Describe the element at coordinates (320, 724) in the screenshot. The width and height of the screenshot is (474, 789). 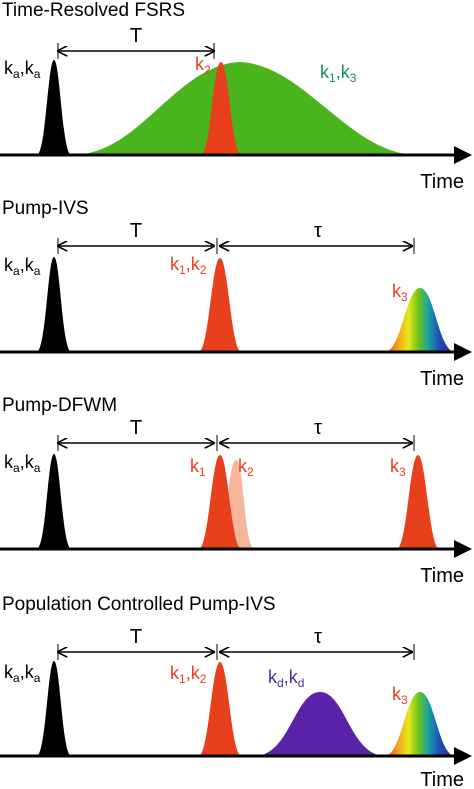
I see `broad-pulse-purple` at that location.